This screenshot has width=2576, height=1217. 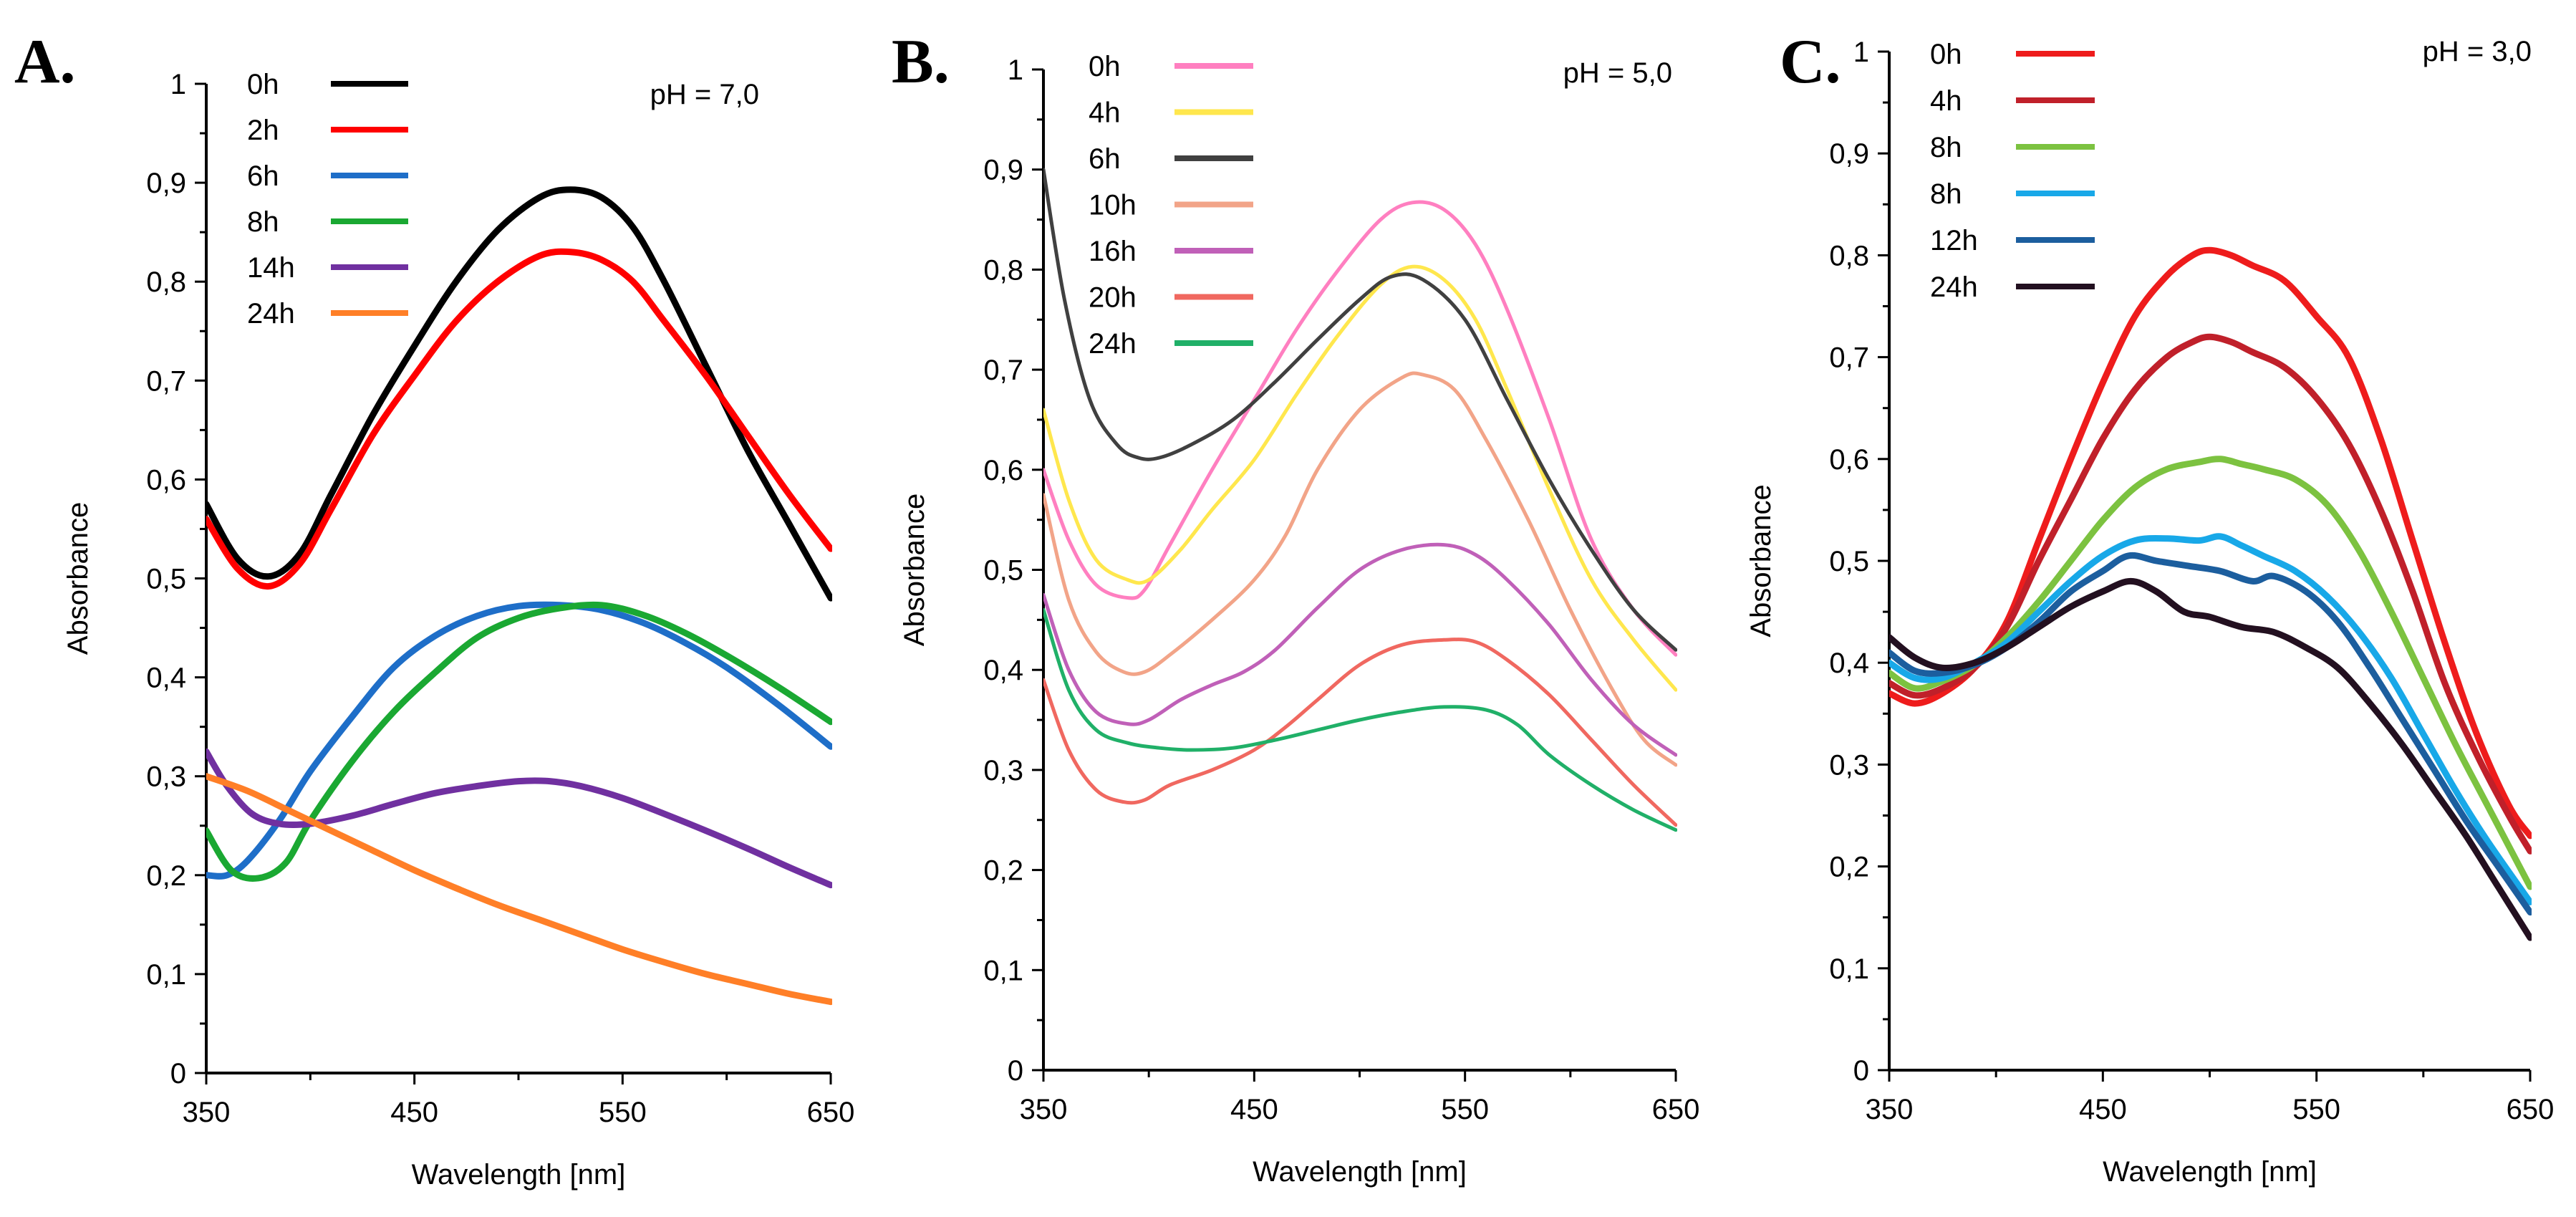 I want to click on panel-label: C., so click(x=1810, y=62).